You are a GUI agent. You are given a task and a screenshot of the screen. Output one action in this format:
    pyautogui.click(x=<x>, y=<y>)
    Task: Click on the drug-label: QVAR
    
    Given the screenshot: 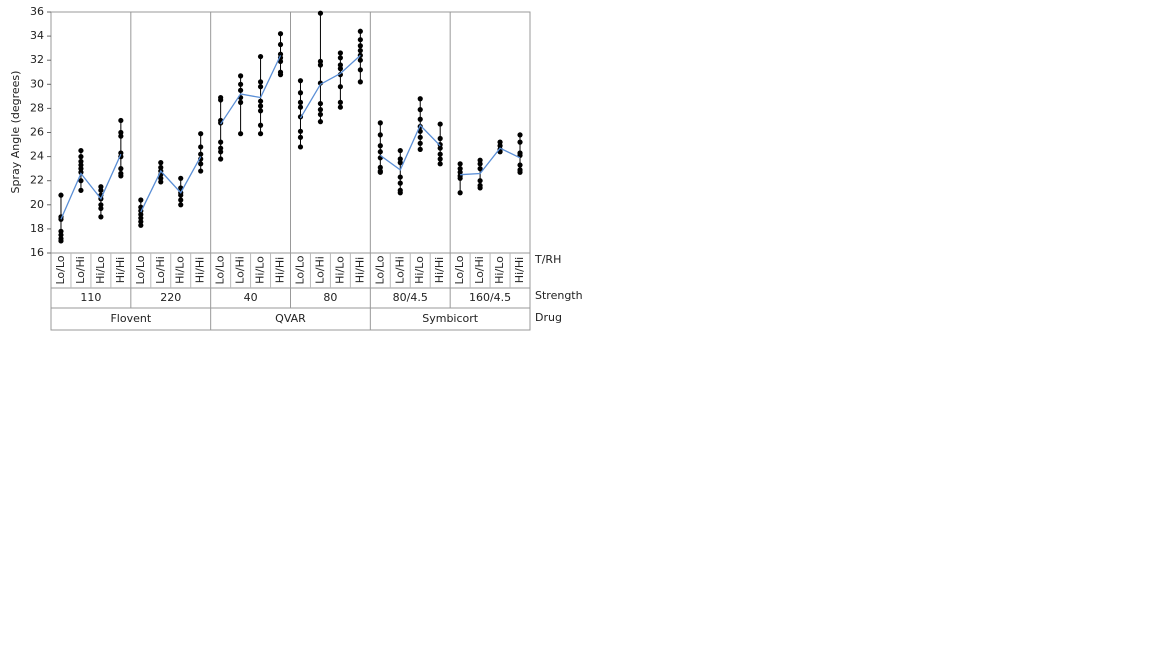 What is the action you would take?
    pyautogui.click(x=290, y=318)
    